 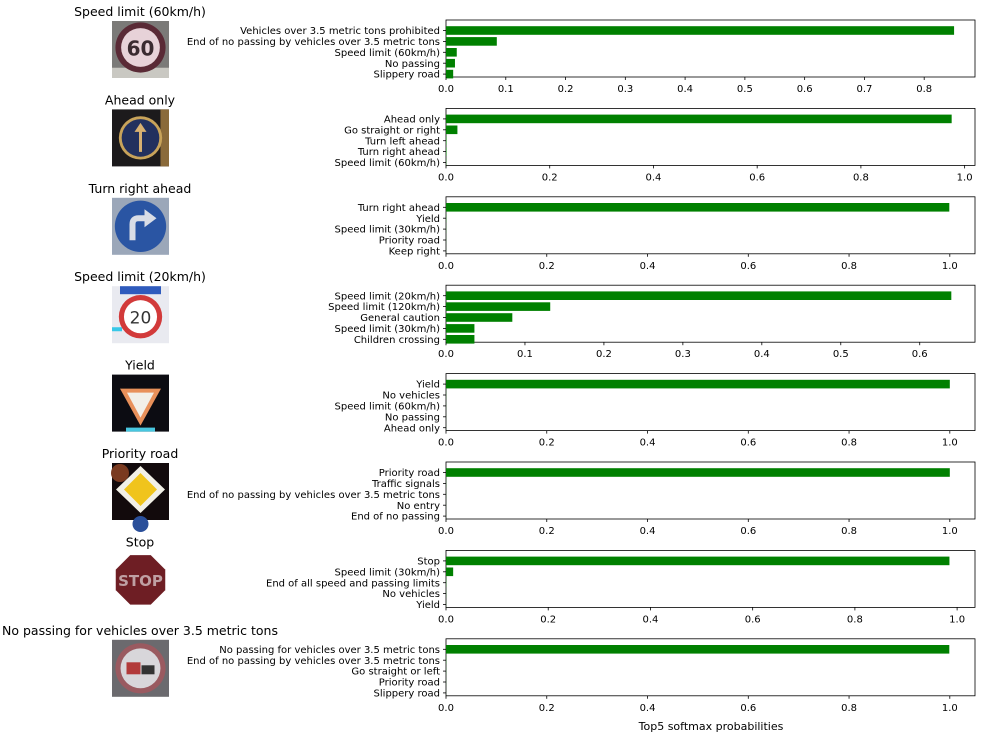 I want to click on category-label: End of all speed and passing limits, so click(x=353, y=583).